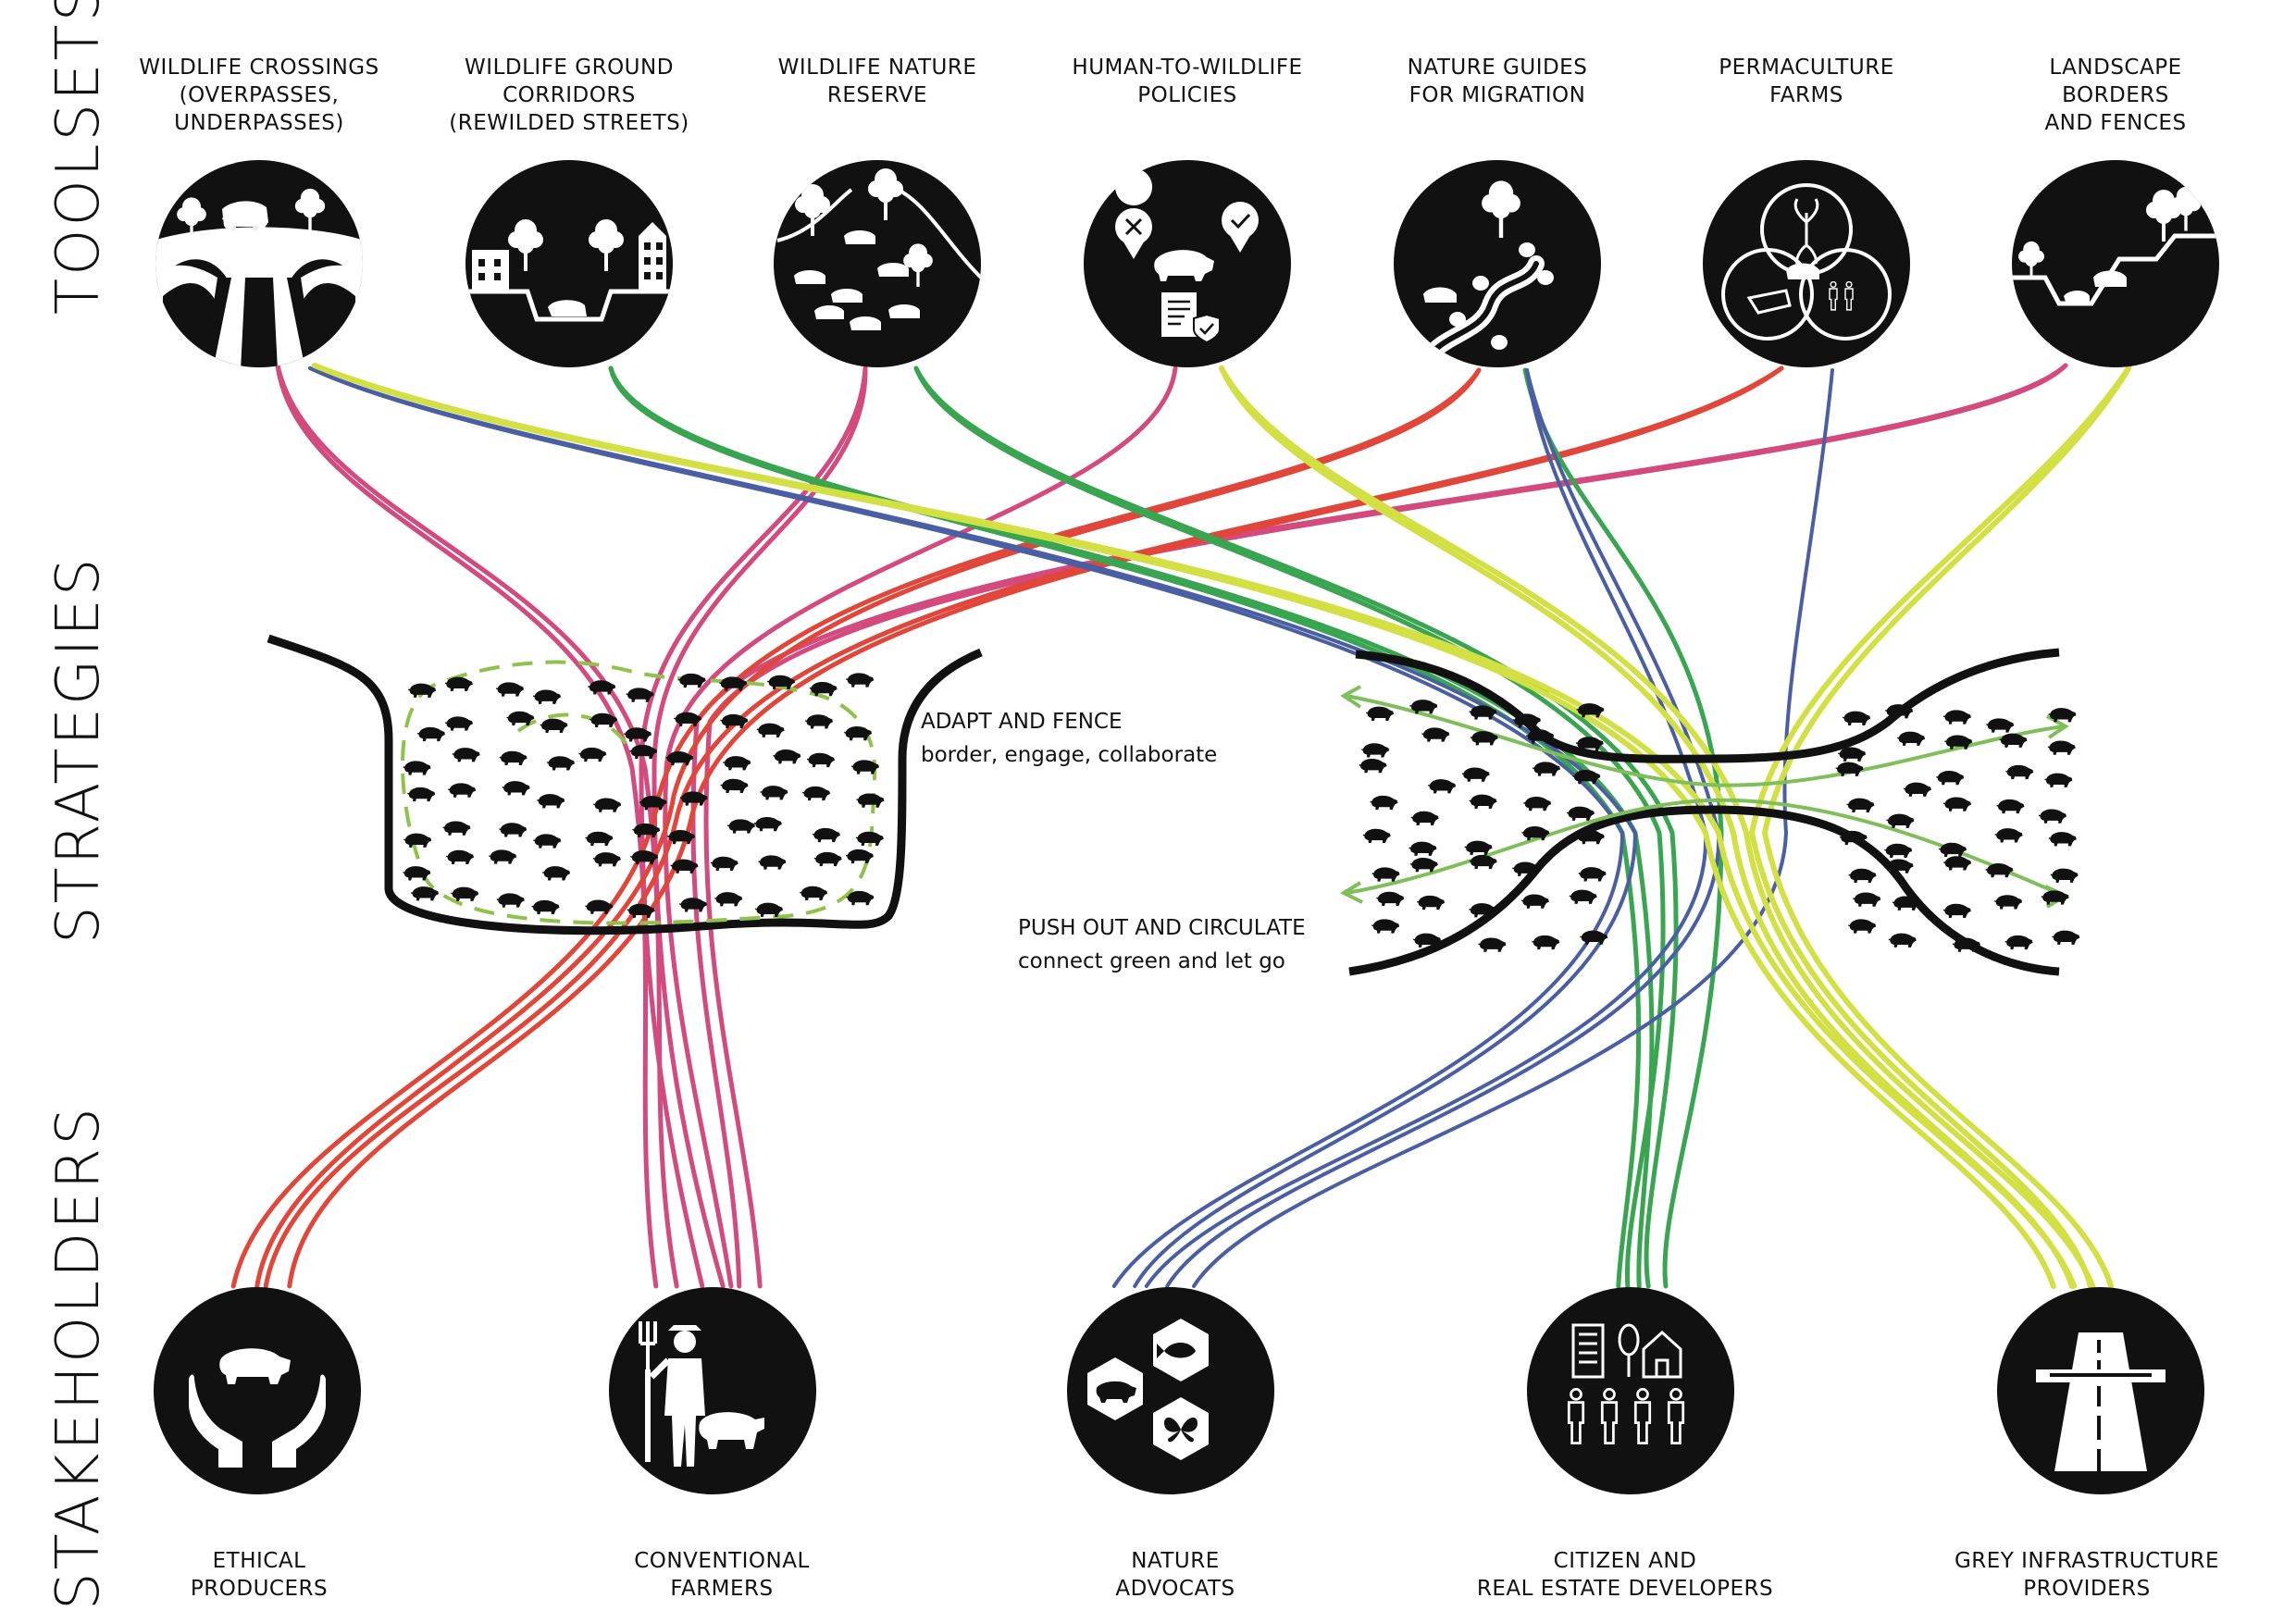 Image resolution: width=2296 pixels, height=1623 pixels. What do you see at coordinates (2087, 1561) in the screenshot?
I see `stakeholder-label-line: GREY INFRASTRUCTURE` at bounding box center [2087, 1561].